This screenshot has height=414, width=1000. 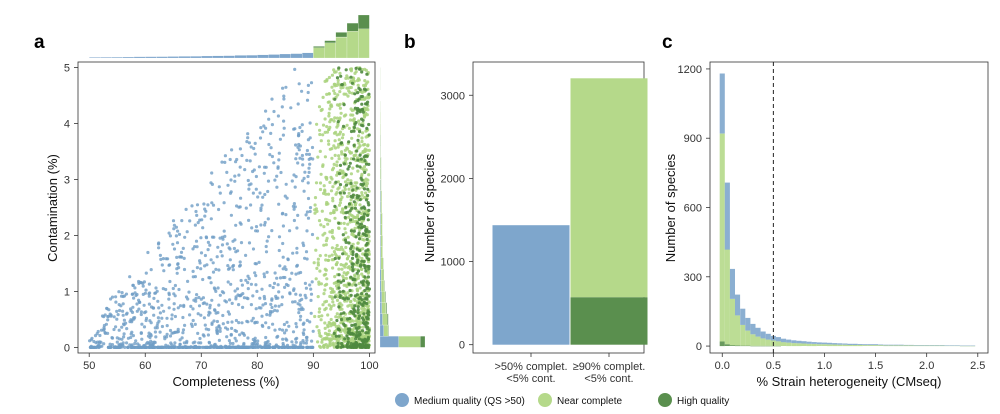 I want to click on y-axis-title: Number of species, so click(x=670, y=207).